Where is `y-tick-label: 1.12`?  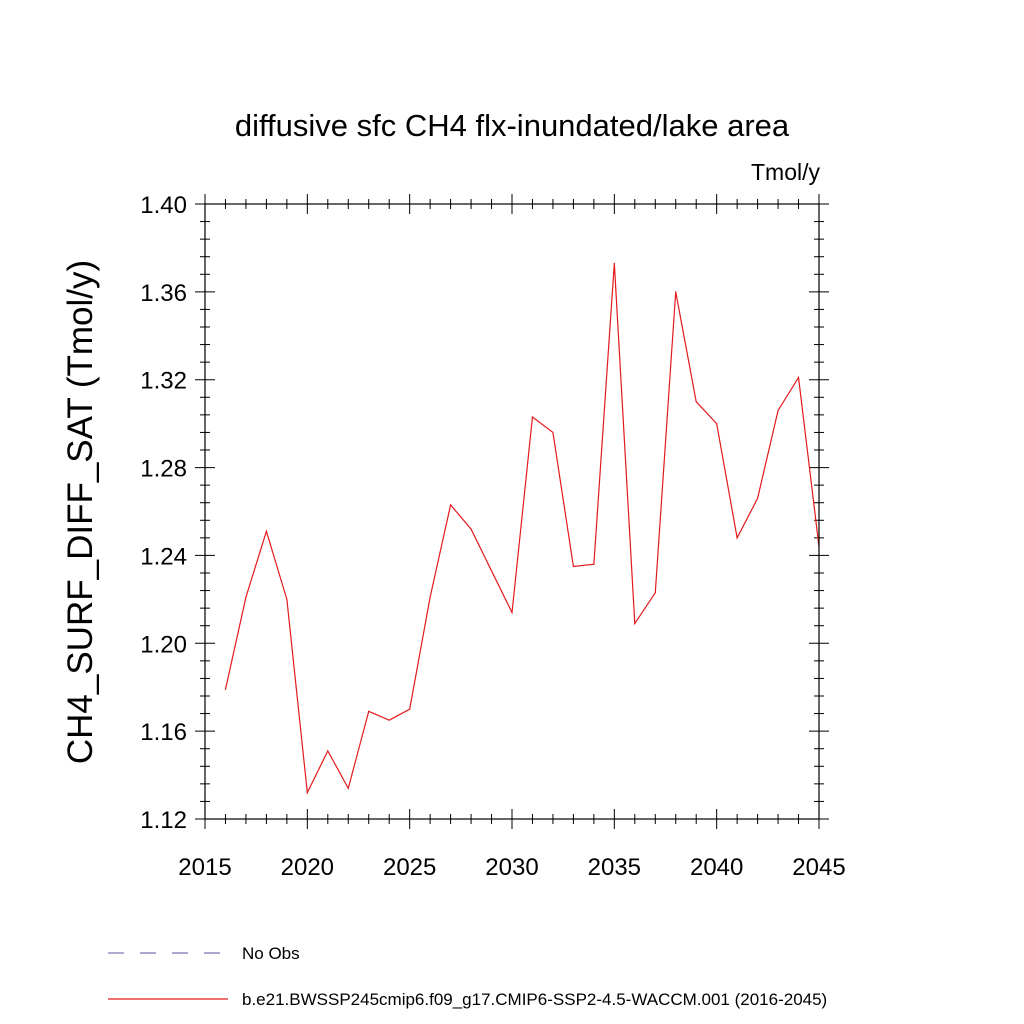 y-tick-label: 1.12 is located at coordinates (163, 820).